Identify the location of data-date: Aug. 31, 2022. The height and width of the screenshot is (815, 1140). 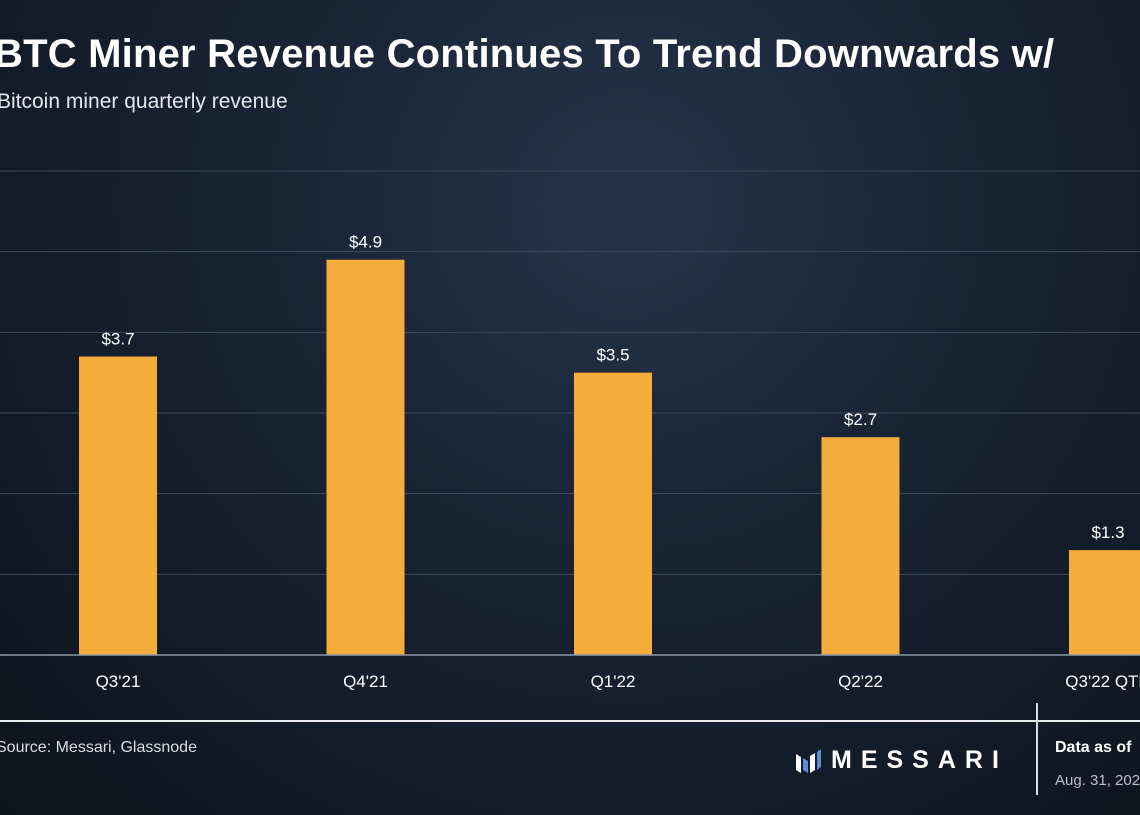
(1097, 780).